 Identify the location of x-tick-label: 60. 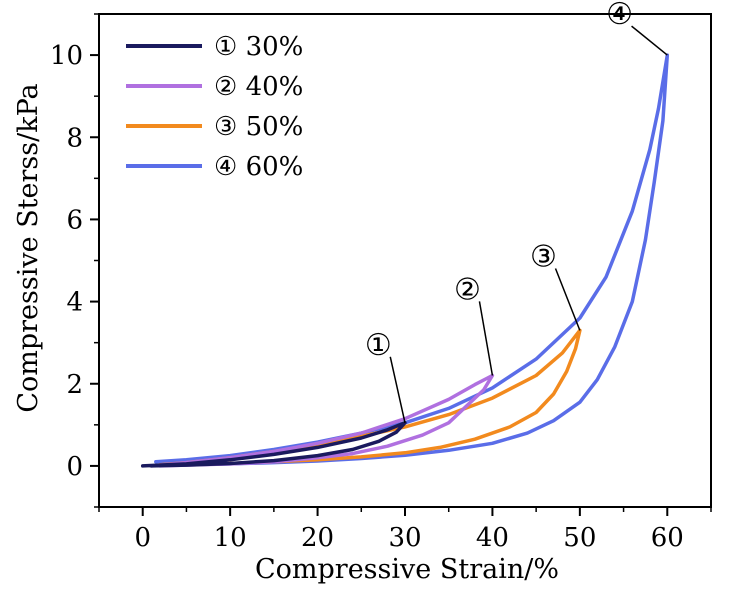
(667, 538).